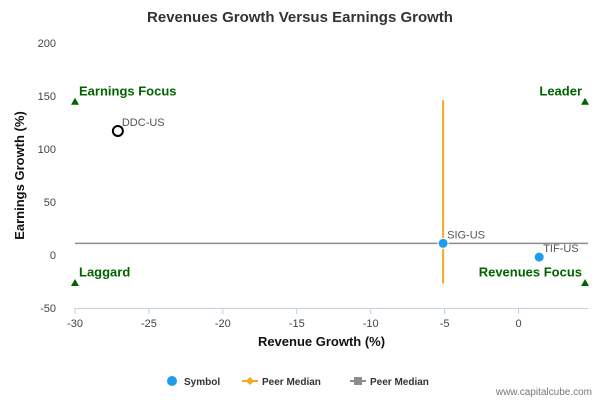 This screenshot has width=600, height=405. What do you see at coordinates (560, 90) in the screenshot?
I see `quadrant-label: Leader` at bounding box center [560, 90].